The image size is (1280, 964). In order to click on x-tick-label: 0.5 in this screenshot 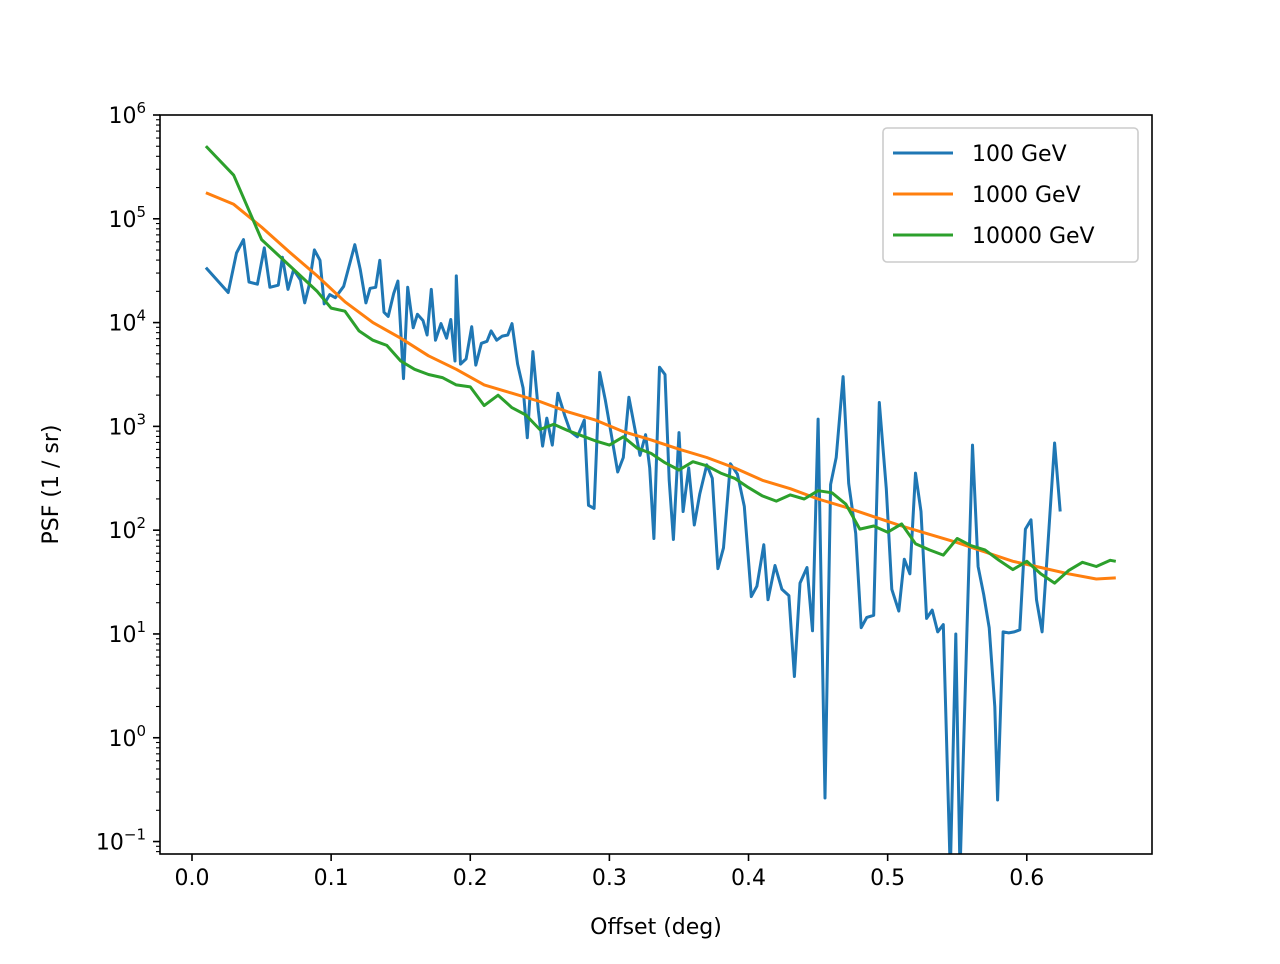, I will do `click(887, 878)`.